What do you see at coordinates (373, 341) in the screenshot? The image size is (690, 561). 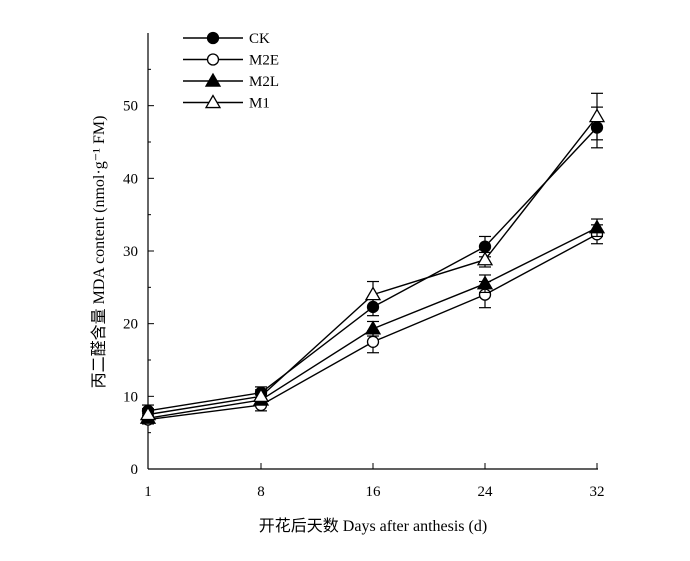 I see `data-point-m2e` at bounding box center [373, 341].